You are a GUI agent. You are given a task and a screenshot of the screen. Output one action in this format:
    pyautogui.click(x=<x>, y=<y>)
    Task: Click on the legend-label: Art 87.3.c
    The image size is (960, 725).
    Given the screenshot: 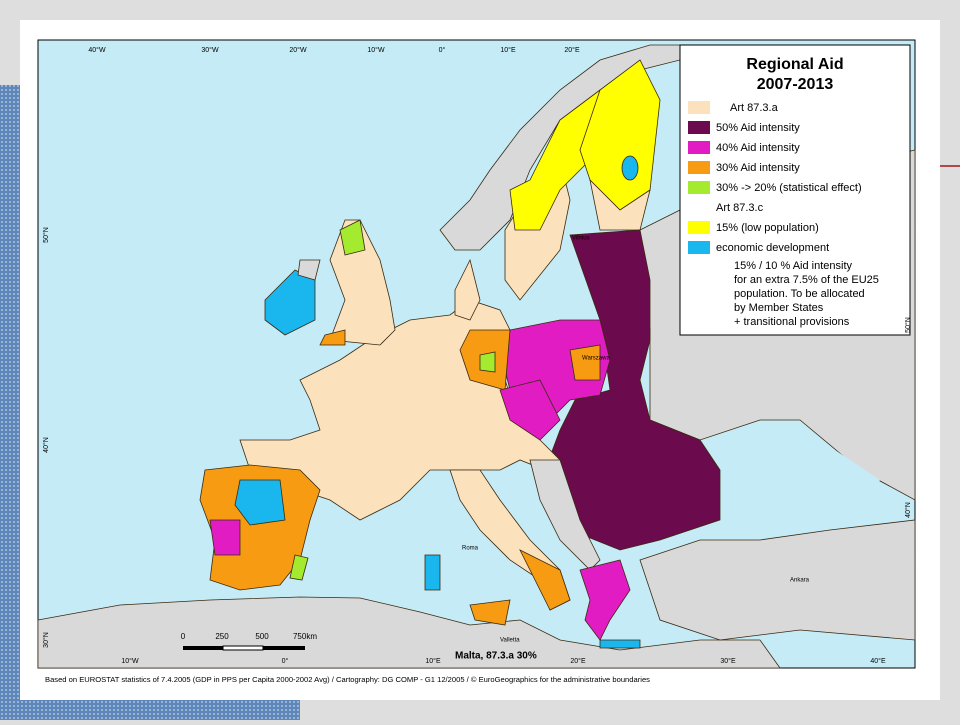 What is the action you would take?
    pyautogui.click(x=740, y=208)
    